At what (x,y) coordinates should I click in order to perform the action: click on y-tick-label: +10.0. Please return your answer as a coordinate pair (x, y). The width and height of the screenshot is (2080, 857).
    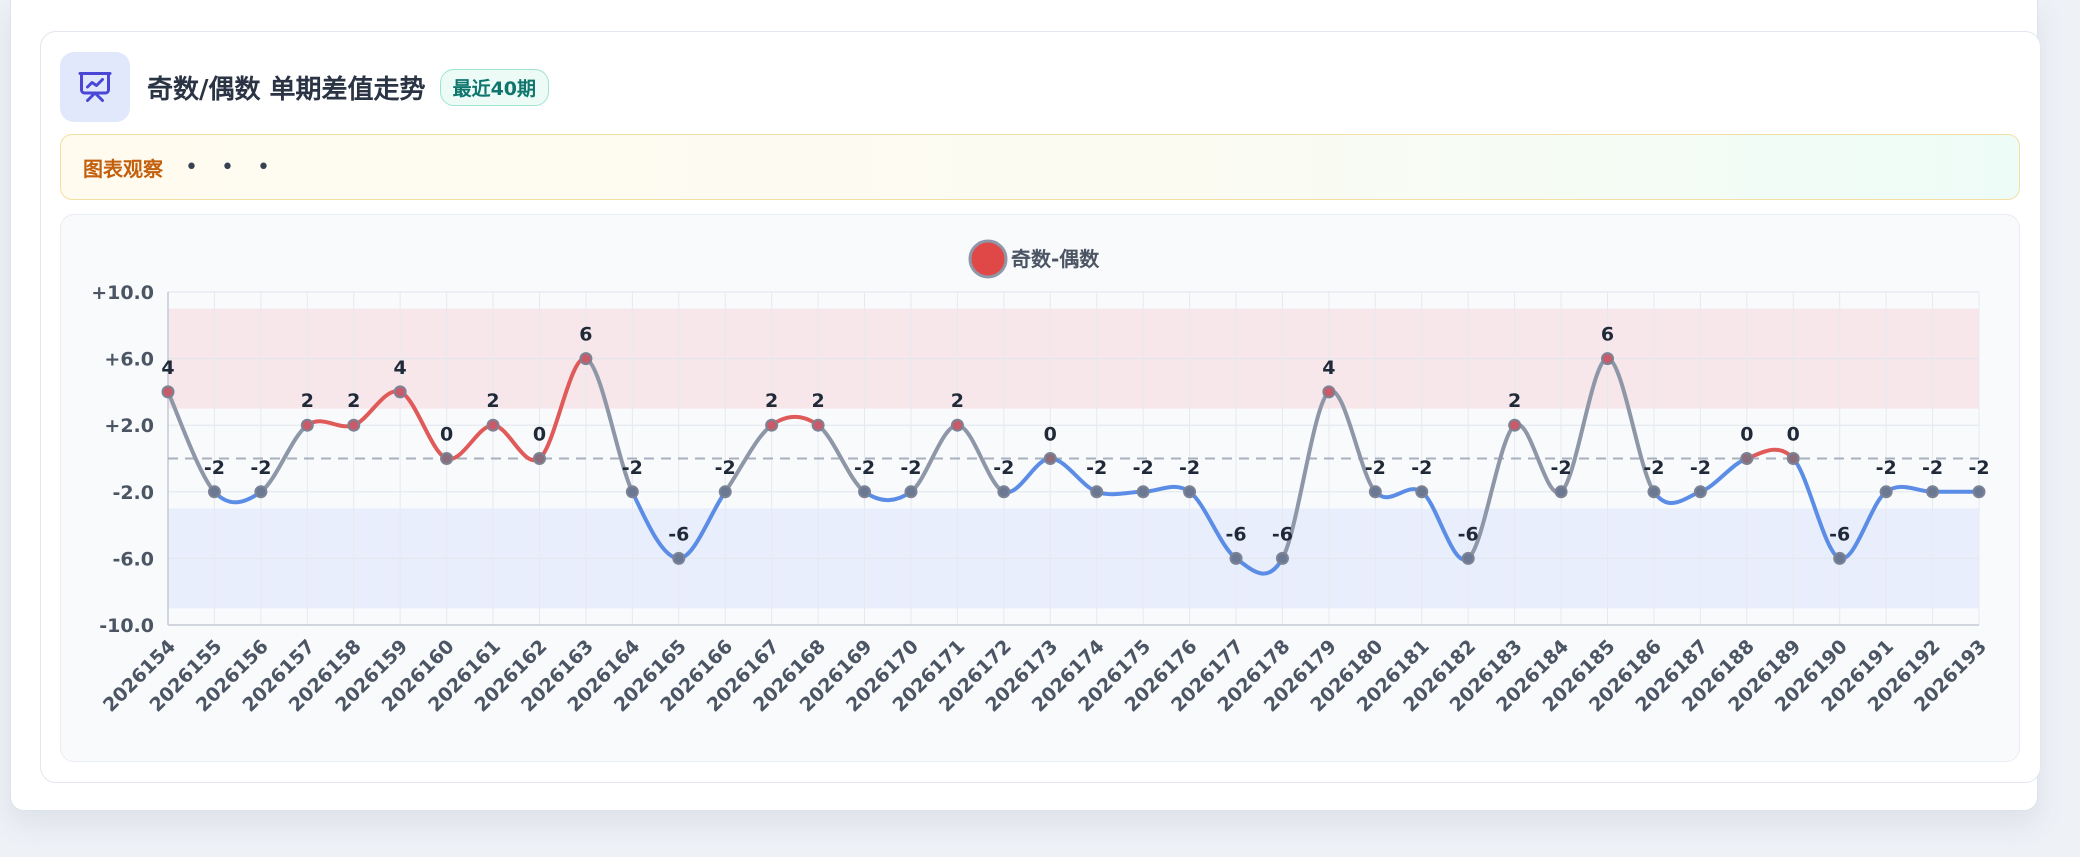
    Looking at the image, I should click on (122, 293).